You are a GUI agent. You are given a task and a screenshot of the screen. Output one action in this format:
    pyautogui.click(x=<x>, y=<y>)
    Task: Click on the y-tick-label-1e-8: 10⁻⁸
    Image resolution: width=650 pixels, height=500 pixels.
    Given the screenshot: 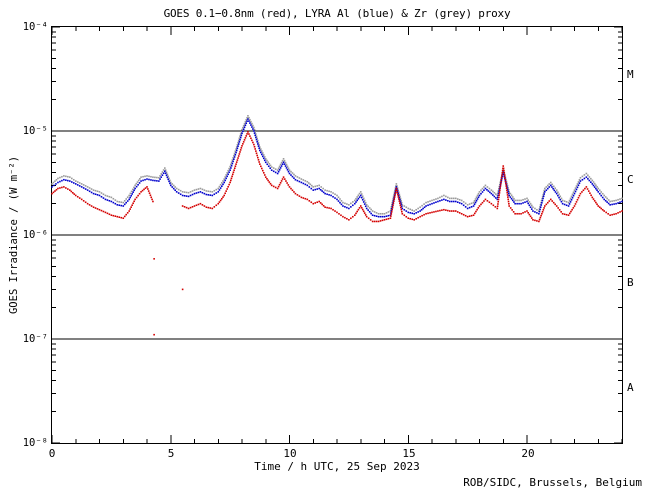 What is the action you would take?
    pyautogui.click(x=35, y=443)
    